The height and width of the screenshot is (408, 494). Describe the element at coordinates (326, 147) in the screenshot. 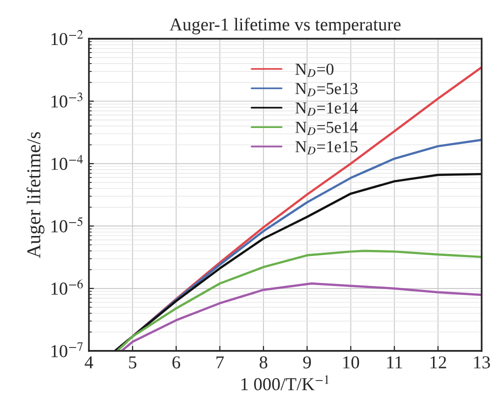

I see `legend-label: N$_{D}$=1e15` at that location.